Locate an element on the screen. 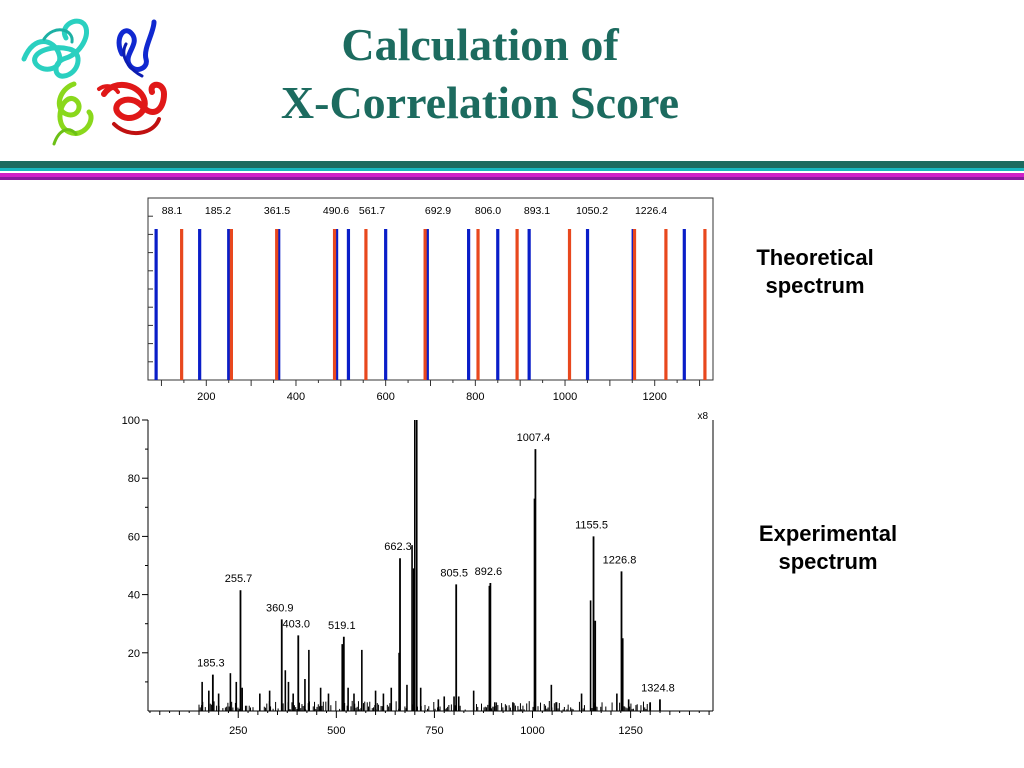  experimental-peak-label: 892.6 is located at coordinates (489, 572).